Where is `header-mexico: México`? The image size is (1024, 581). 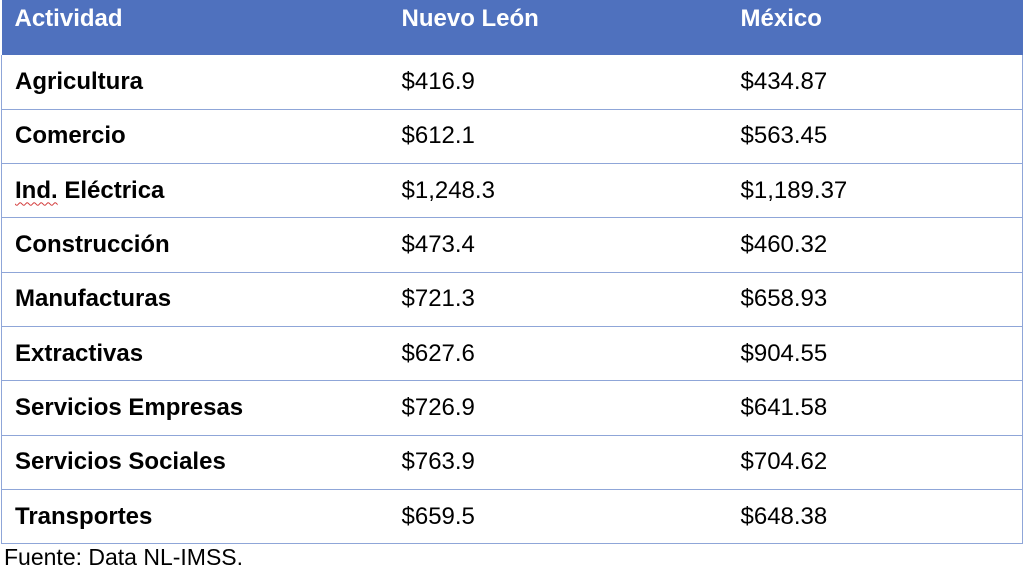
header-mexico: México is located at coordinates (875, 27).